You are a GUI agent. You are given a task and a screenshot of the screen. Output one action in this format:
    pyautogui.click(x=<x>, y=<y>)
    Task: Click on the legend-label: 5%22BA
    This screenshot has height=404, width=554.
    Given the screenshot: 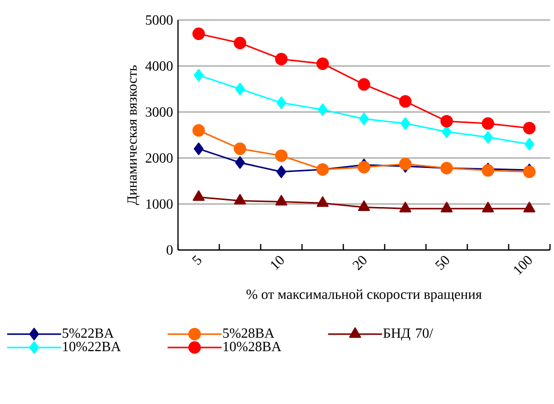 What is the action you would take?
    pyautogui.click(x=88, y=333)
    